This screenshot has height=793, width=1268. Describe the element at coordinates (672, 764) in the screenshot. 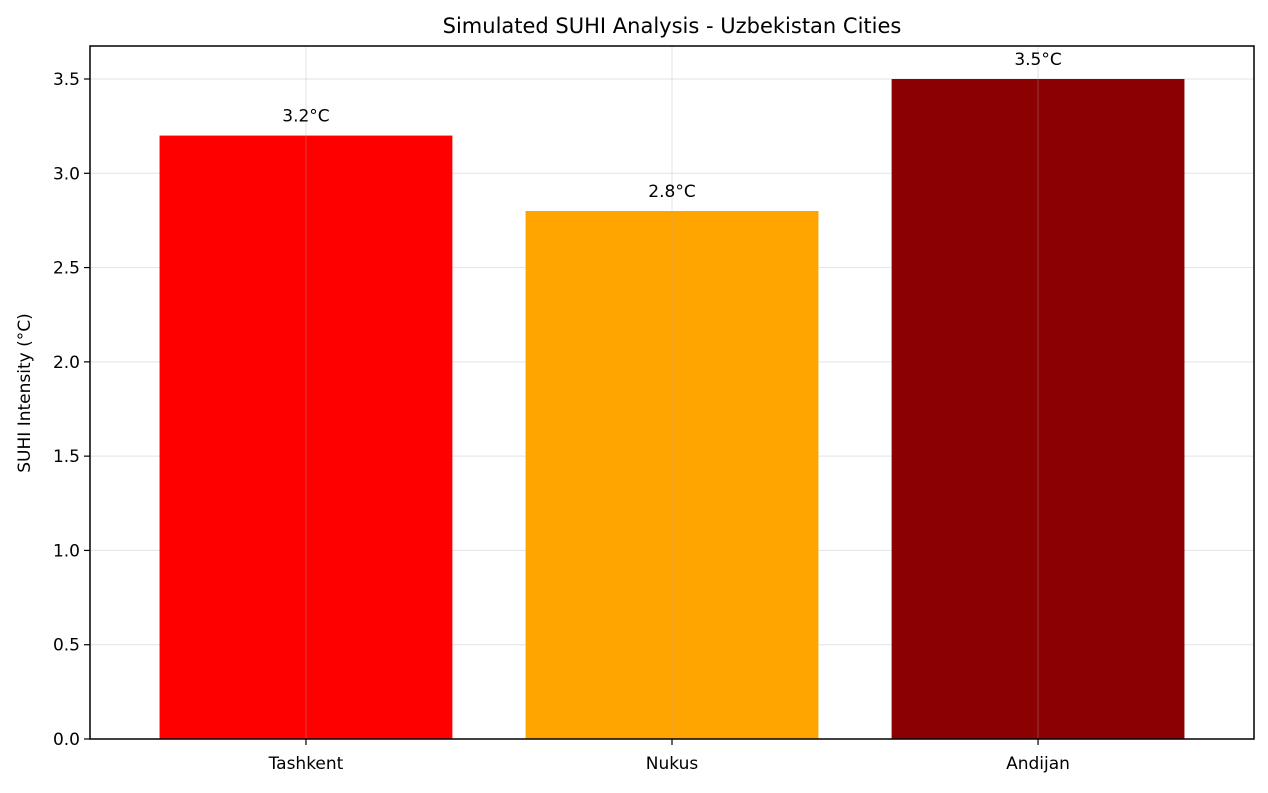

I see `x-tick-label: Nukus` at that location.